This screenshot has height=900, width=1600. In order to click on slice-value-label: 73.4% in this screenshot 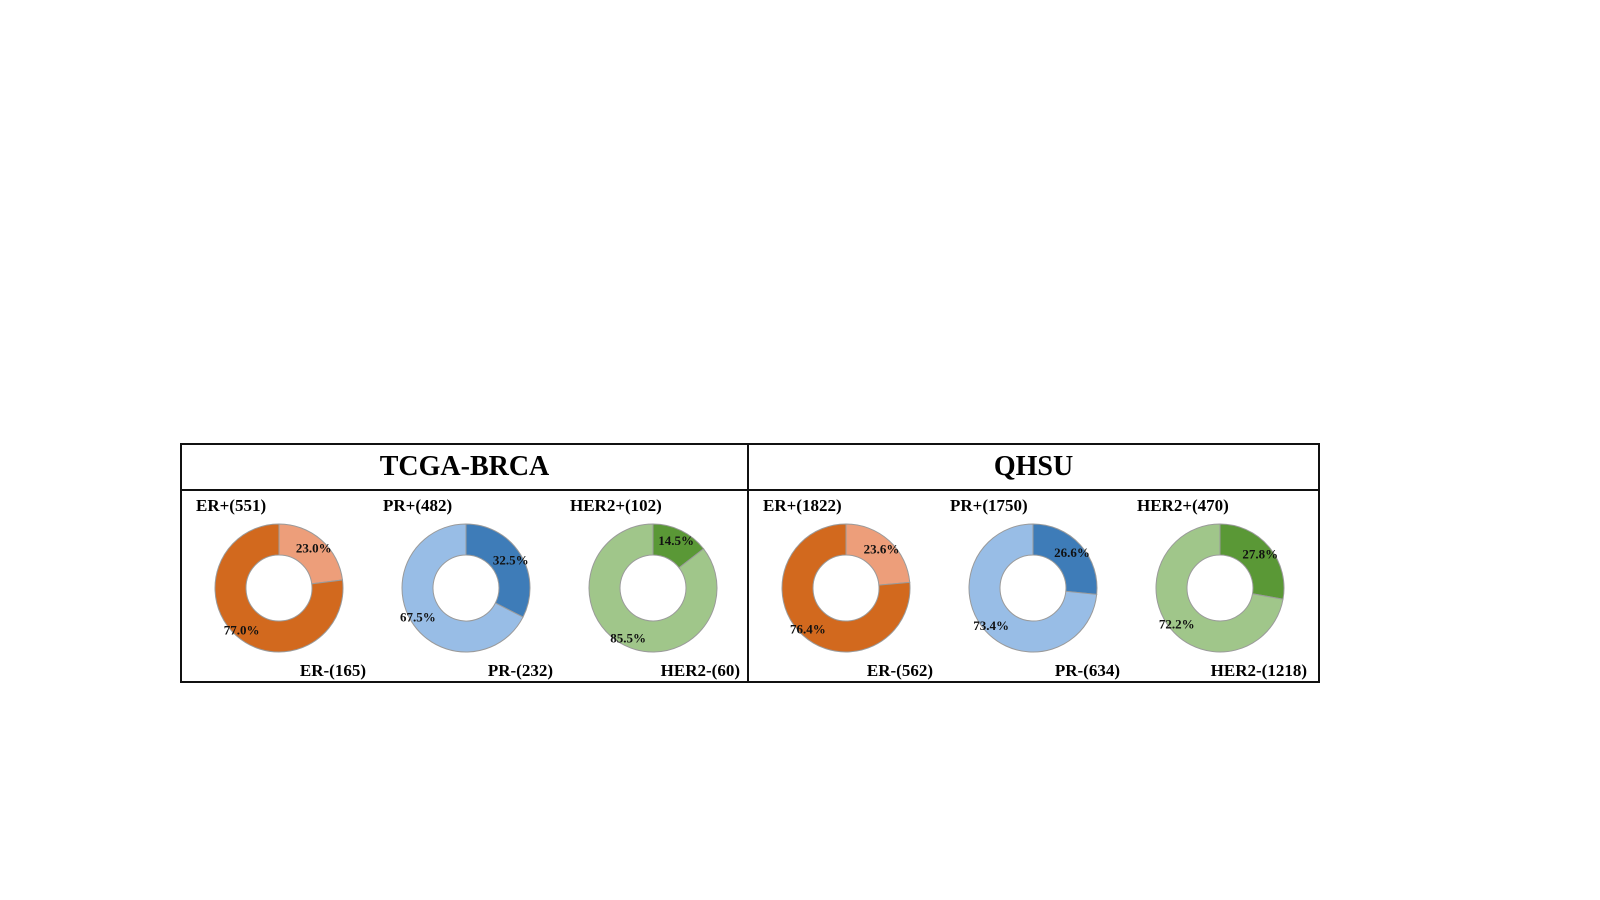, I will do `click(991, 625)`.